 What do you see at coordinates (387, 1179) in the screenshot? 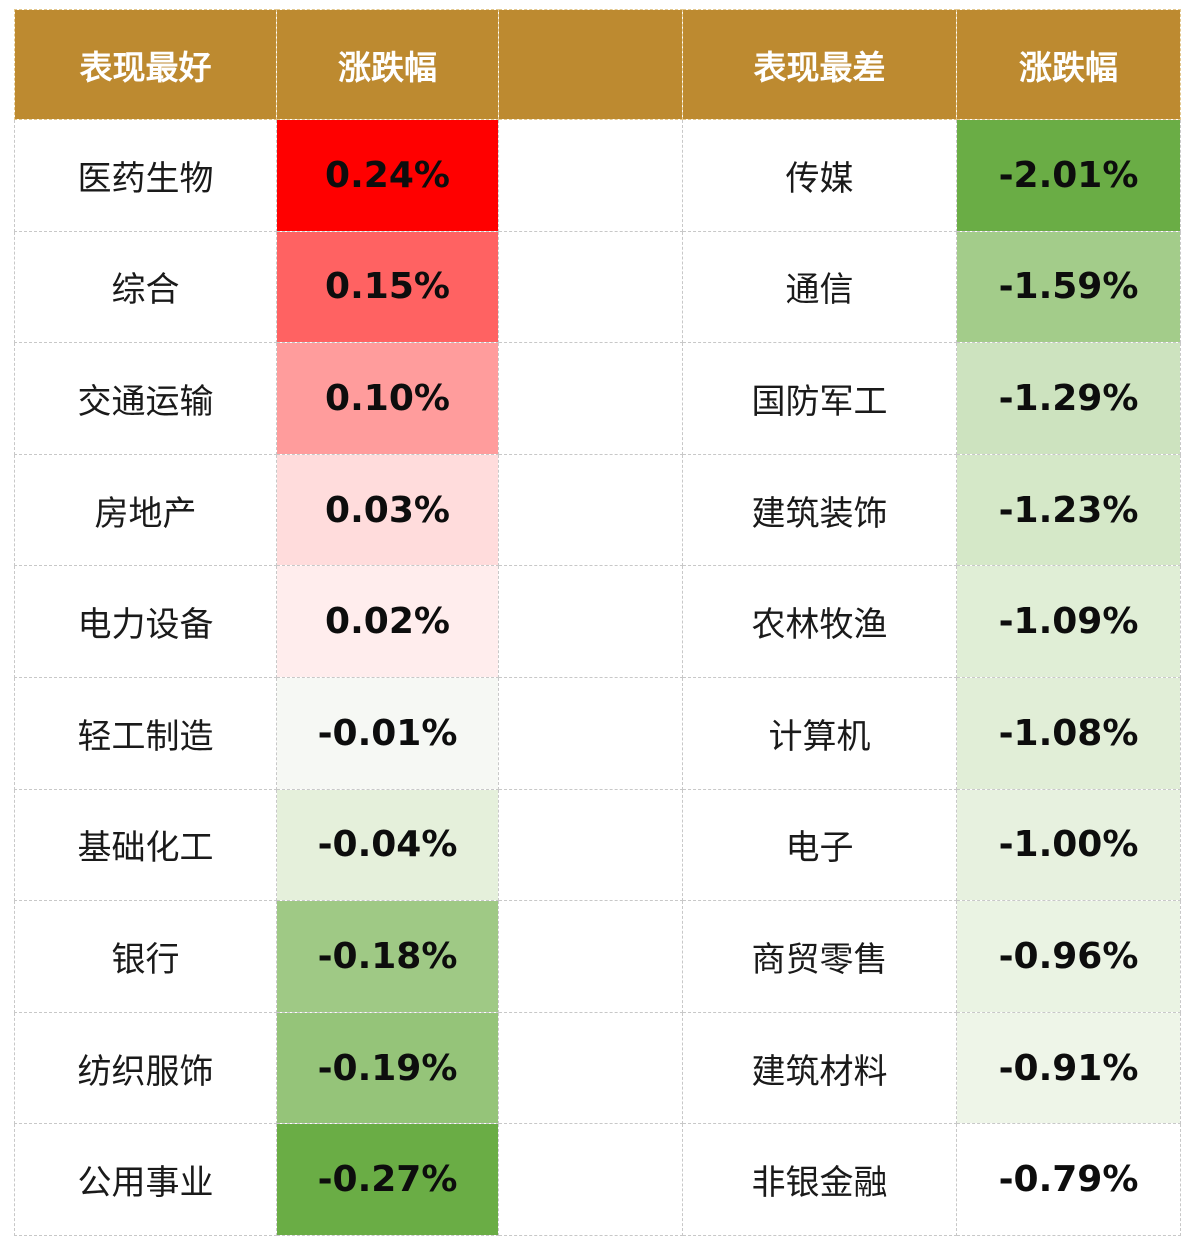
I see `best-sector-change: -0.27%` at bounding box center [387, 1179].